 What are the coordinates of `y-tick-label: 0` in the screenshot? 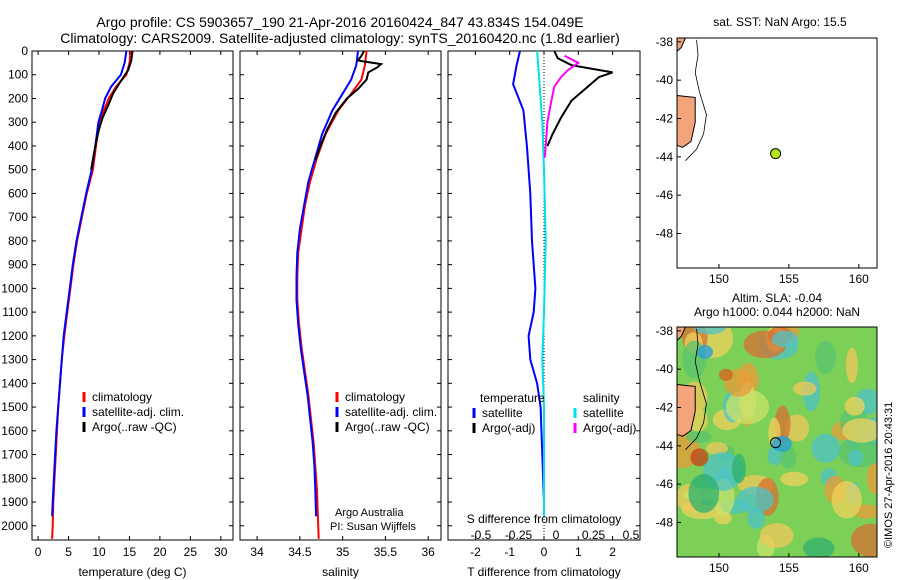 It's located at (24, 51).